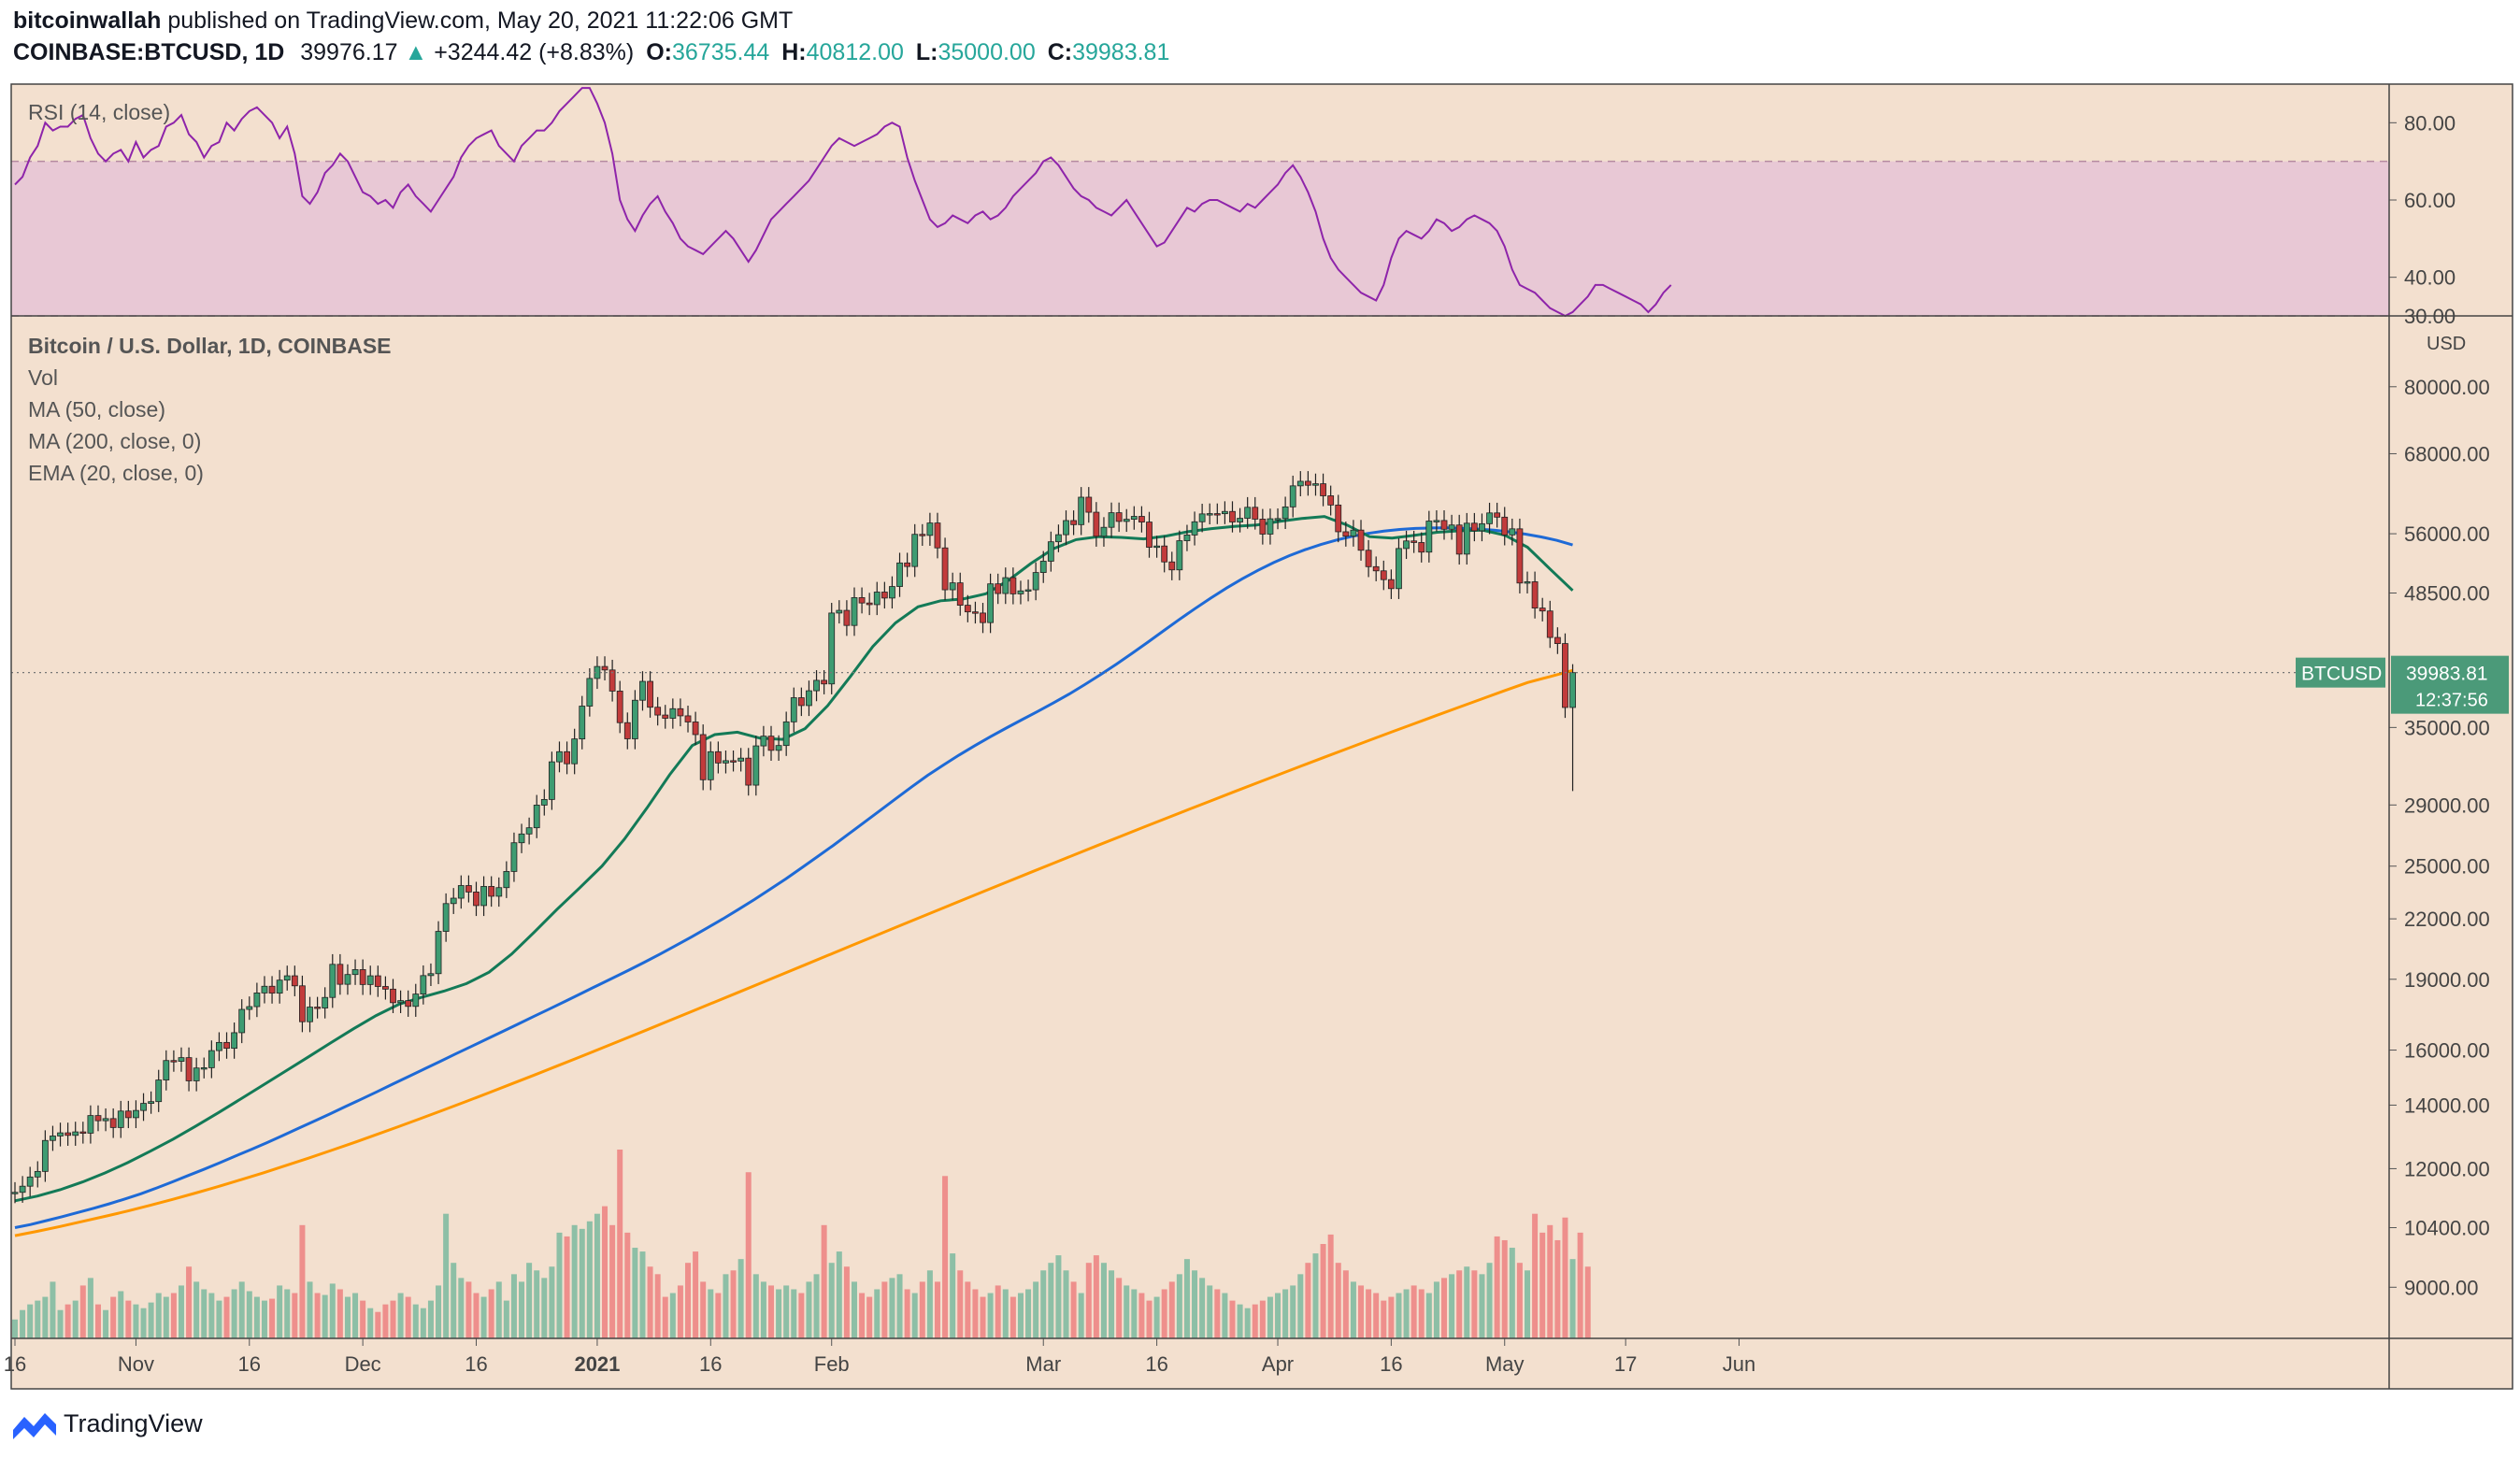  What do you see at coordinates (99, 112) in the screenshot?
I see `rsi-label: RSI (14, close)` at bounding box center [99, 112].